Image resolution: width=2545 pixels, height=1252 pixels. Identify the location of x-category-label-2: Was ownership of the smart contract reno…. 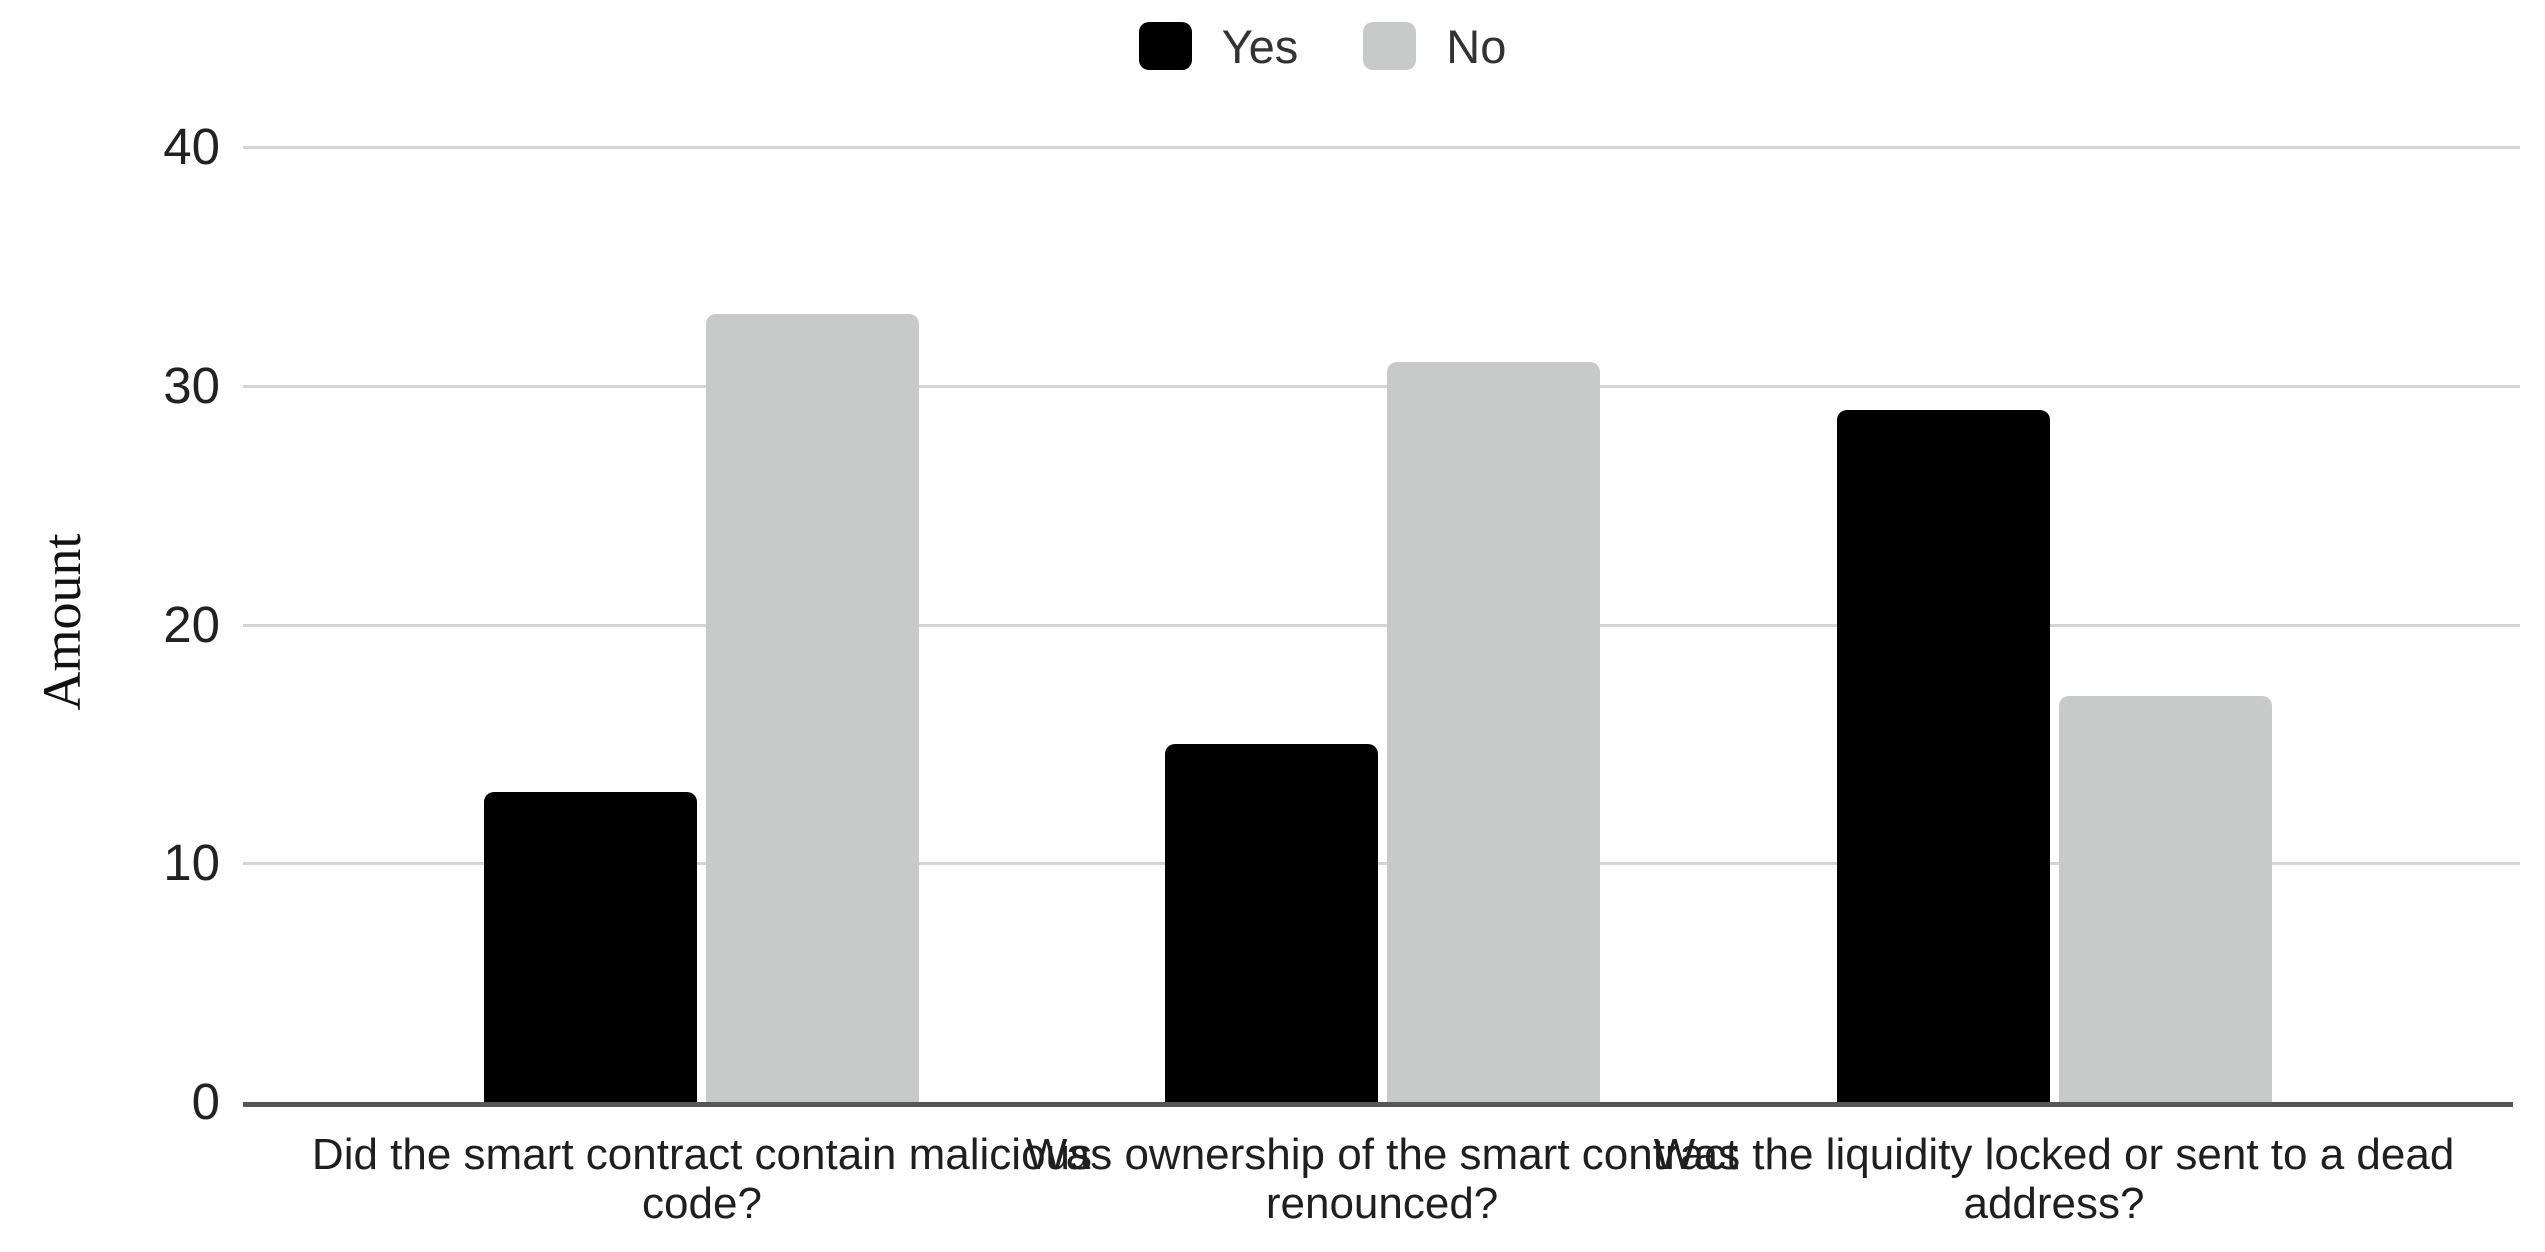
(1382, 1179).